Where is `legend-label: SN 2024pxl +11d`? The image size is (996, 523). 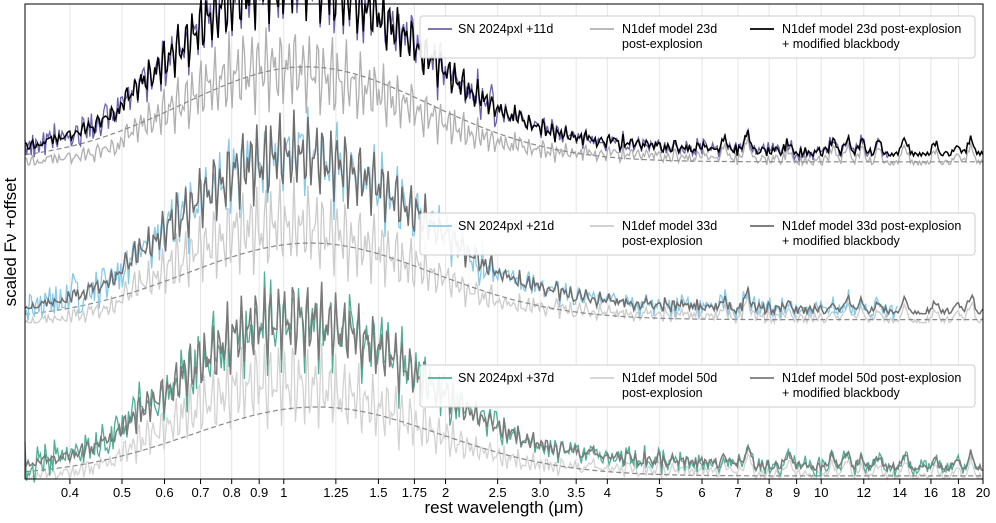 legend-label: SN 2024pxl +11d is located at coordinates (505, 29).